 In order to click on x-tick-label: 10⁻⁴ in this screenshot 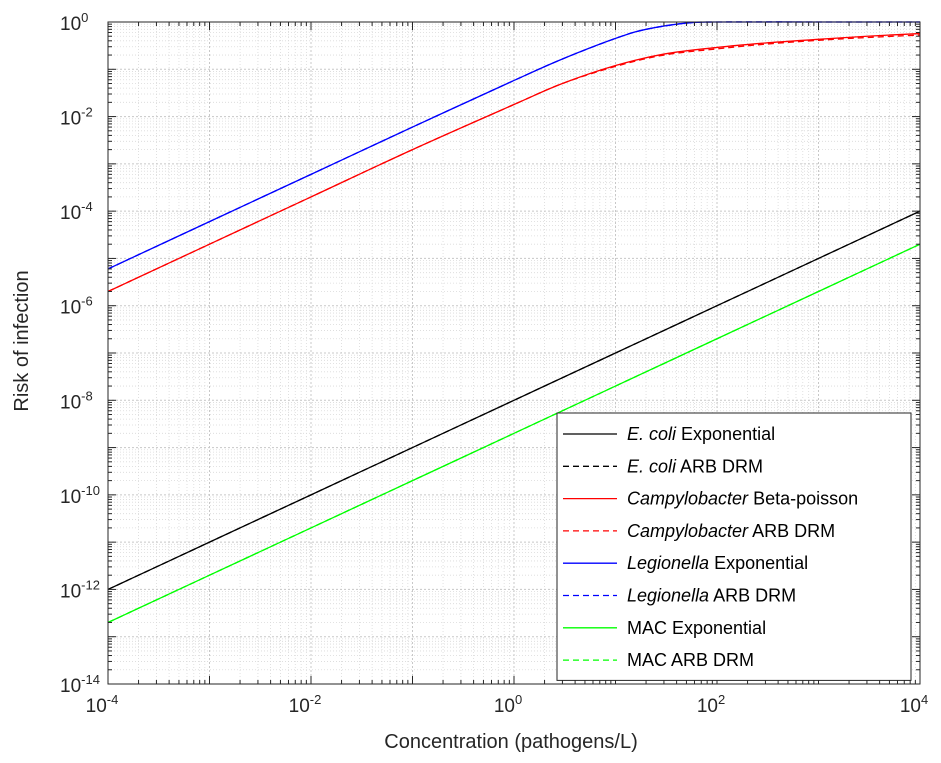, I will do `click(102, 704)`.